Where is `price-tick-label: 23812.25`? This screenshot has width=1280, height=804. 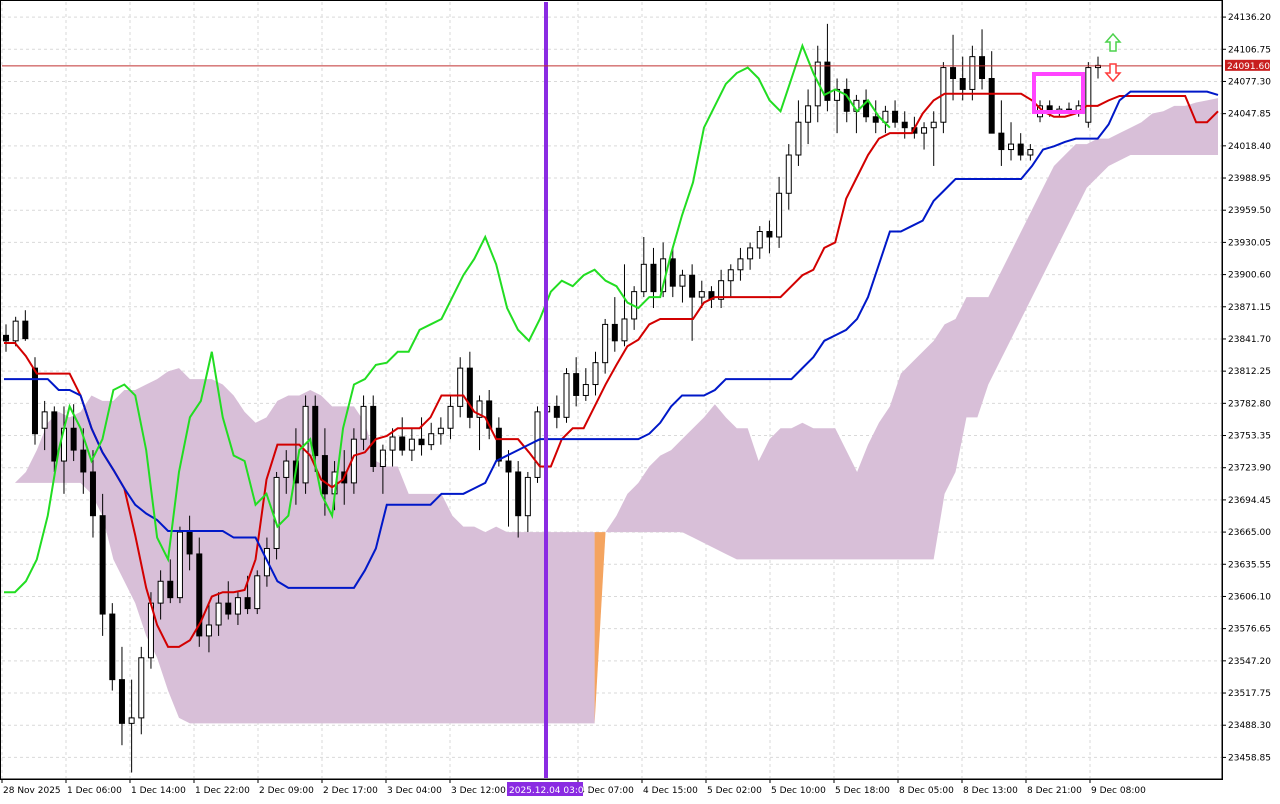 price-tick-label: 23812.25 is located at coordinates (1249, 372).